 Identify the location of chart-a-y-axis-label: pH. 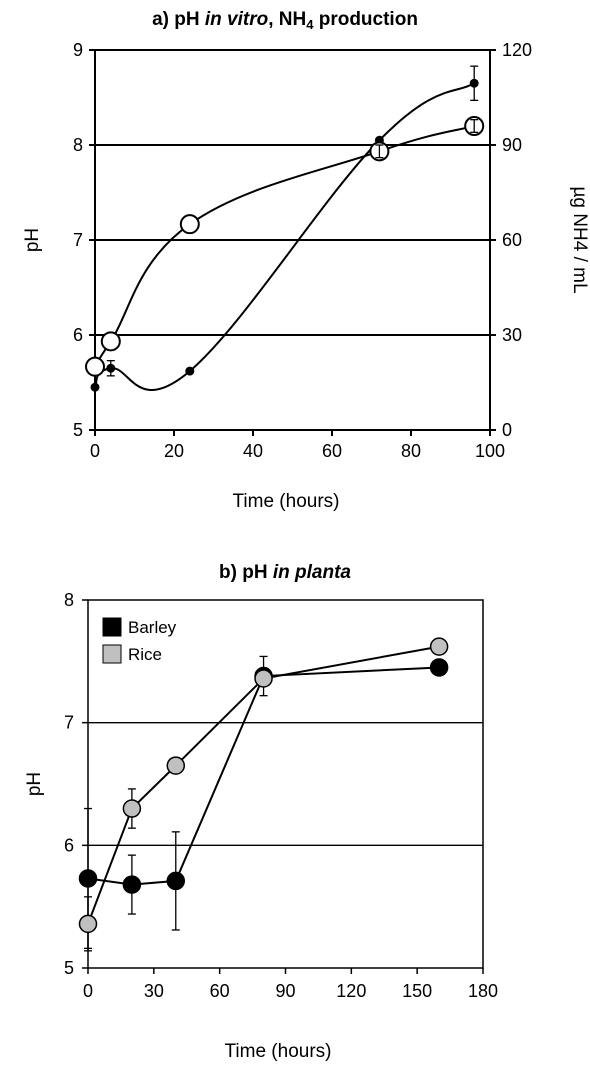
(32, 240).